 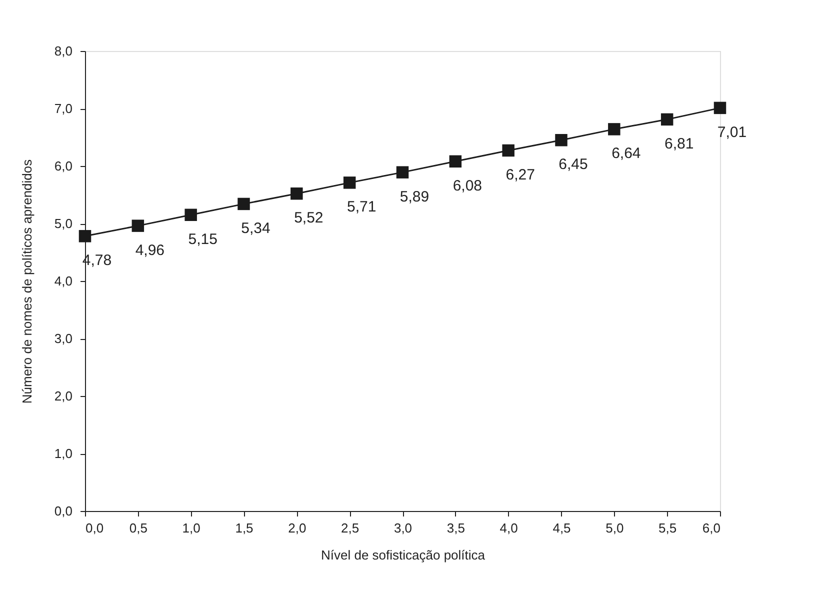 I want to click on y-axis-title: Número de nomes de políticos aprendidos, so click(x=26, y=281).